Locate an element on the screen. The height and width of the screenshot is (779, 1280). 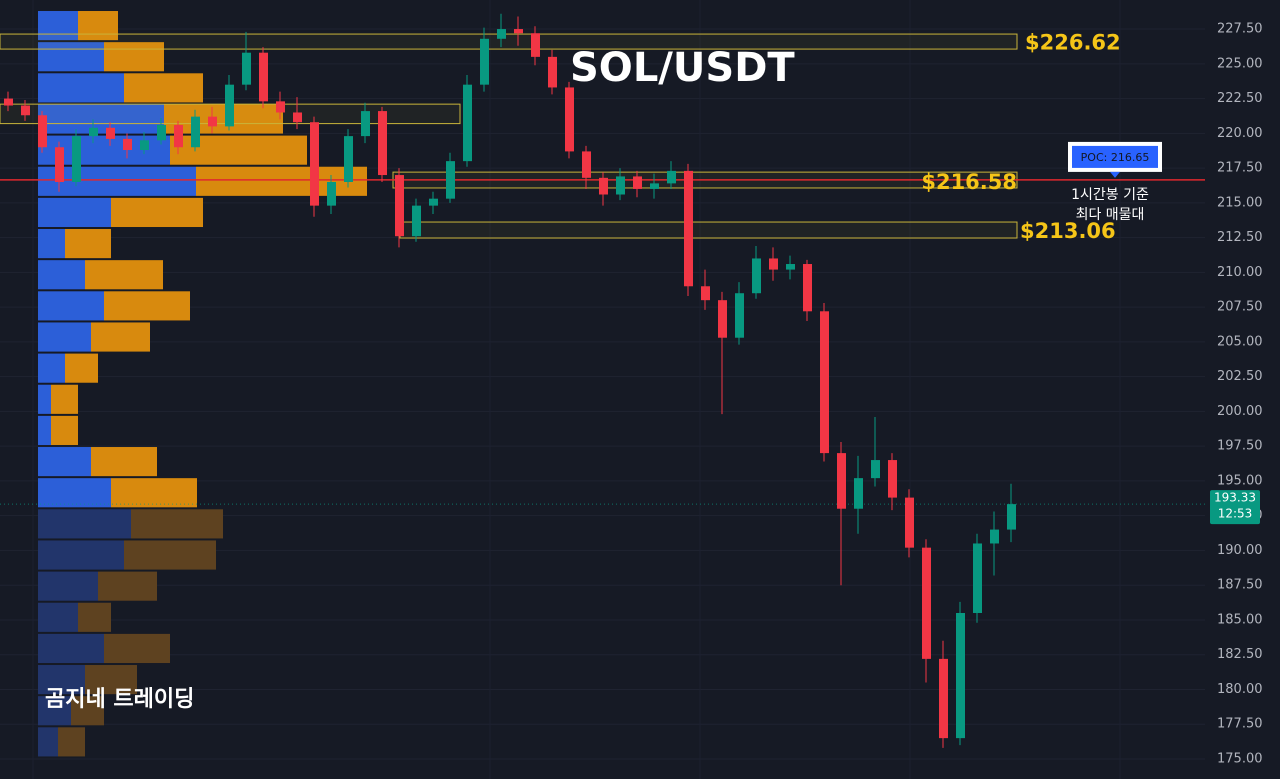
last-price-tag is located at coordinates (1235, 507).